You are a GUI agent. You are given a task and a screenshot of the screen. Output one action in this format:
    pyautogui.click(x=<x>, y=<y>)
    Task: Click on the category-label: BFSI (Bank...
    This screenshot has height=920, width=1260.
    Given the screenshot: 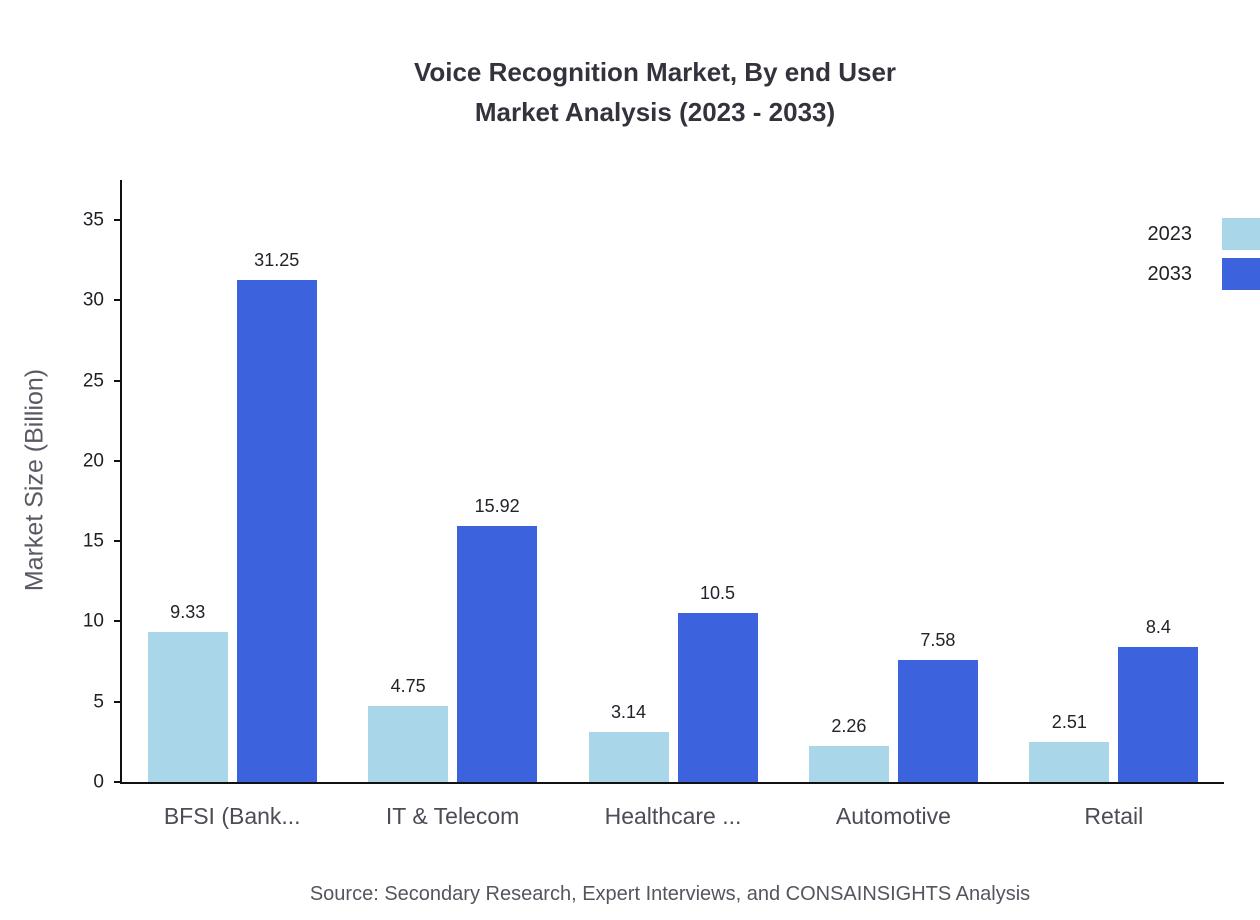 What is the action you would take?
    pyautogui.click(x=232, y=816)
    